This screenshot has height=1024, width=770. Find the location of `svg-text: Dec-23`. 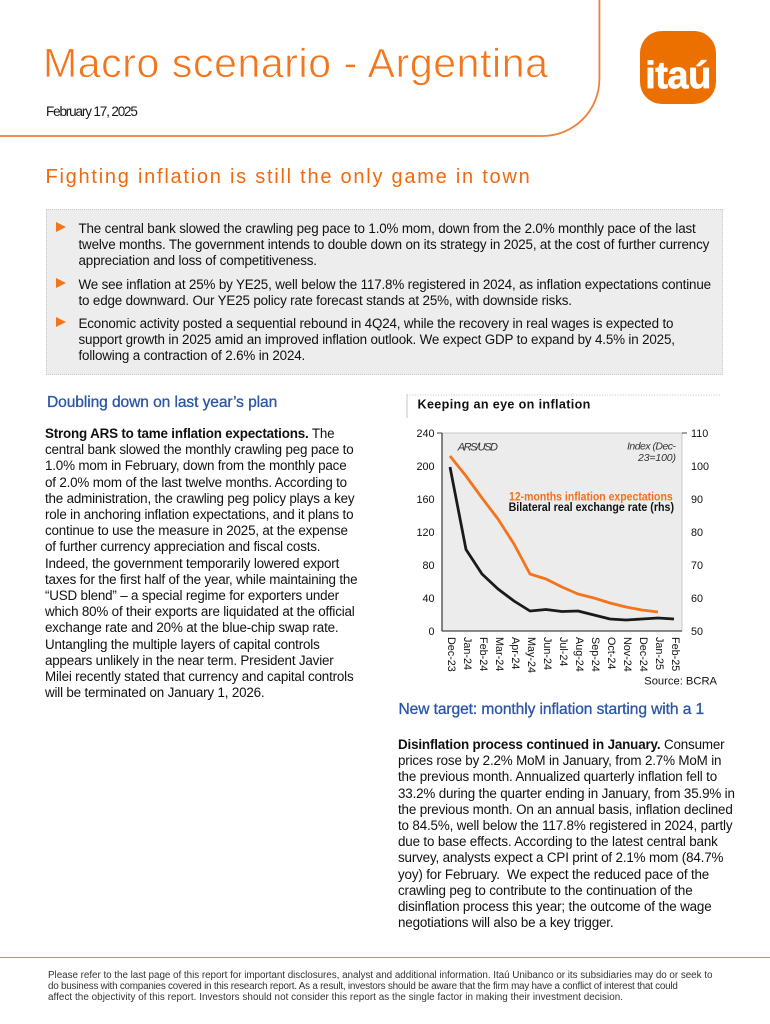

svg-text: Dec-23 is located at coordinates (451, 654).